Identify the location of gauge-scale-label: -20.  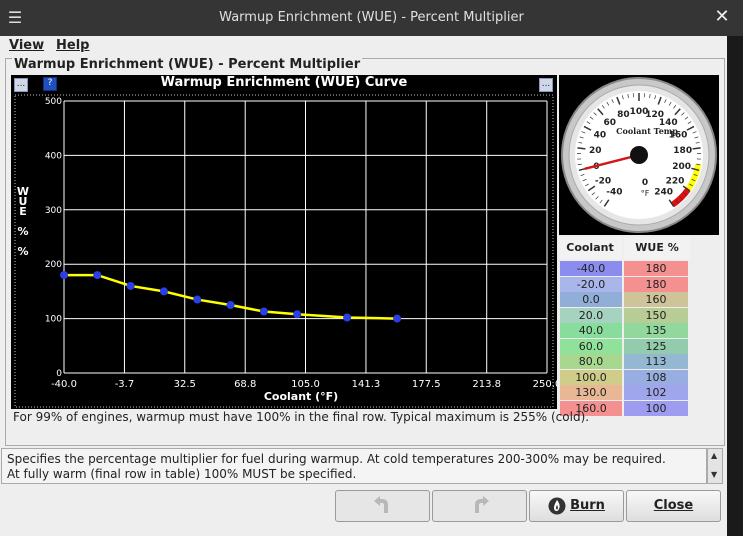
(603, 181).